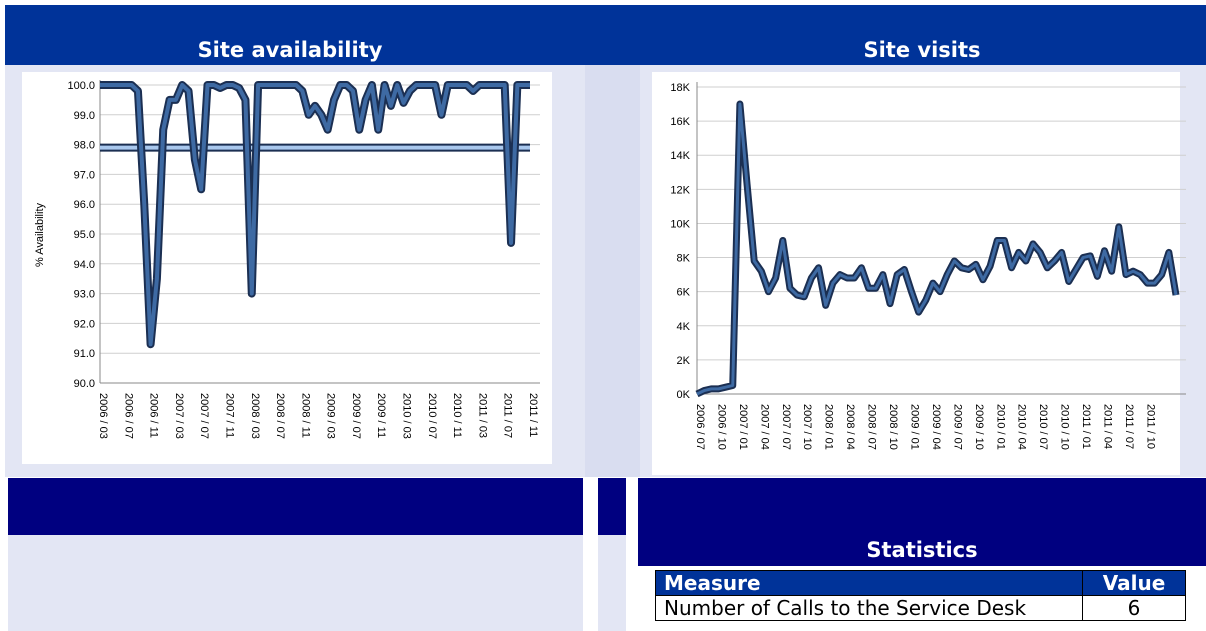 The width and height of the screenshot is (1206, 631). Describe the element at coordinates (807, 427) in the screenshot. I see `x-tick-label: 2007 / 10` at that location.